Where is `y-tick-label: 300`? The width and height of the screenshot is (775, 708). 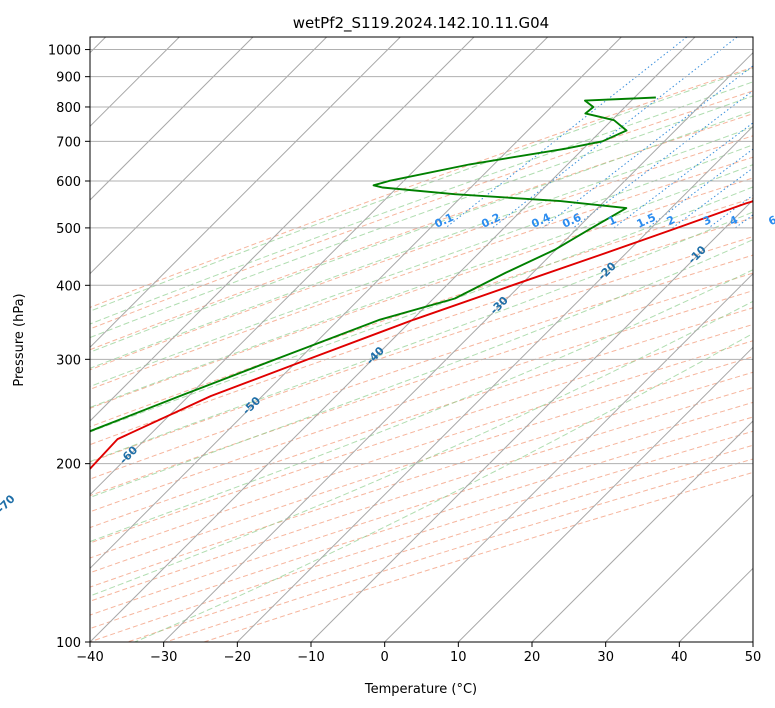
y-tick-label: 300 is located at coordinates (68, 360).